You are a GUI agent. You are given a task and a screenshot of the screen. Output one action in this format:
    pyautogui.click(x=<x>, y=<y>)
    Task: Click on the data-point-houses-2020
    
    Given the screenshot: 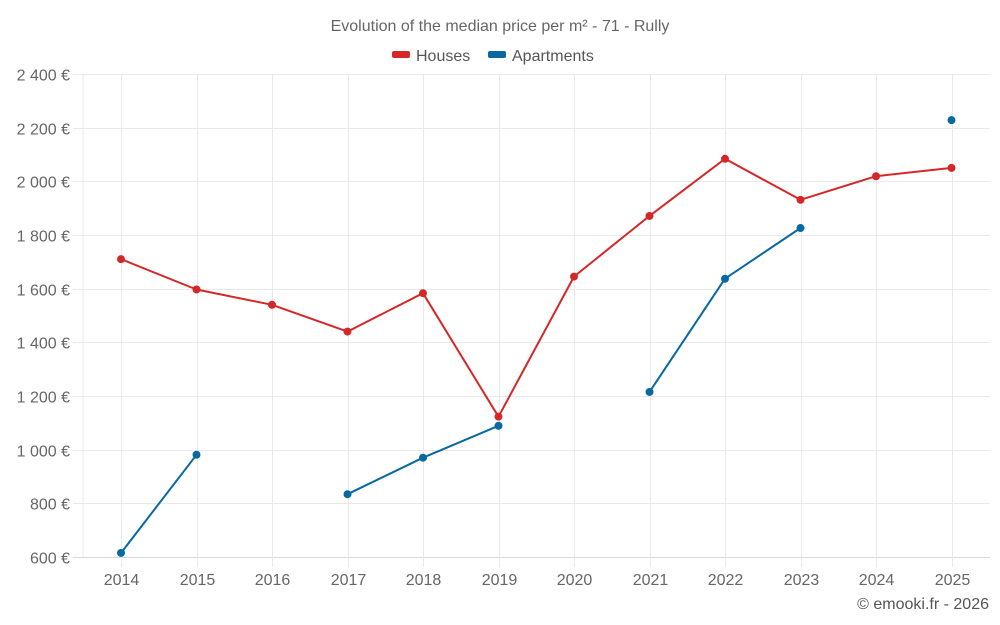 What is the action you would take?
    pyautogui.click(x=574, y=276)
    